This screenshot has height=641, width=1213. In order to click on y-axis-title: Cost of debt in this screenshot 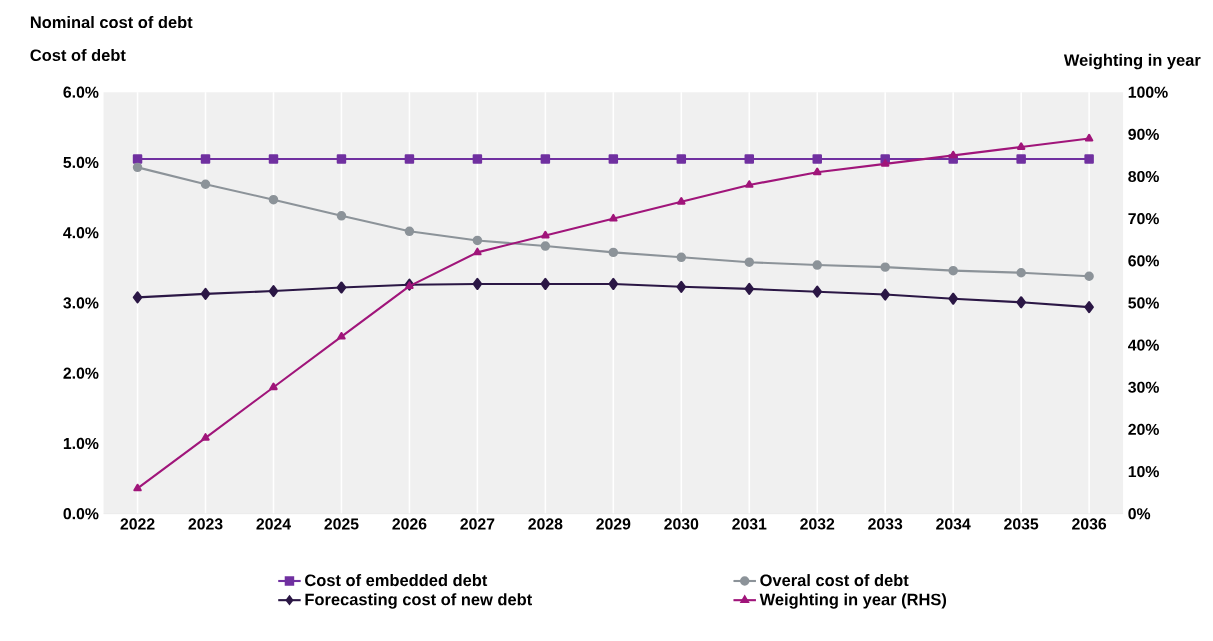, I will do `click(78, 54)`.